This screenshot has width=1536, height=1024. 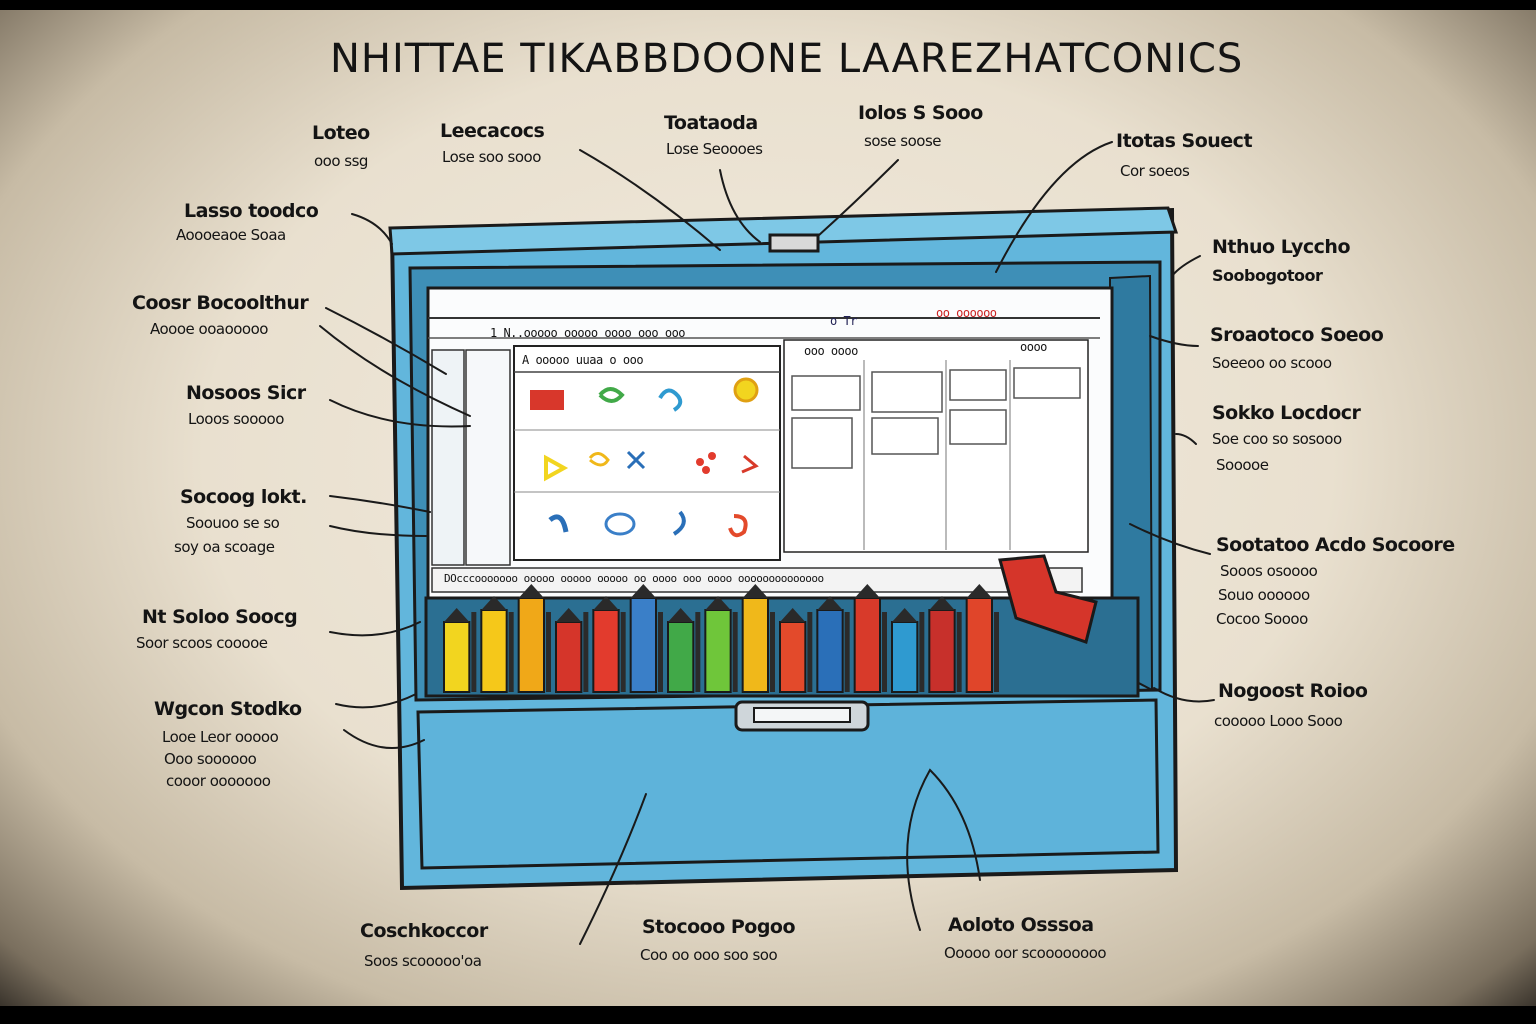 I want to click on tool-sidebar, so click(x=448, y=457).